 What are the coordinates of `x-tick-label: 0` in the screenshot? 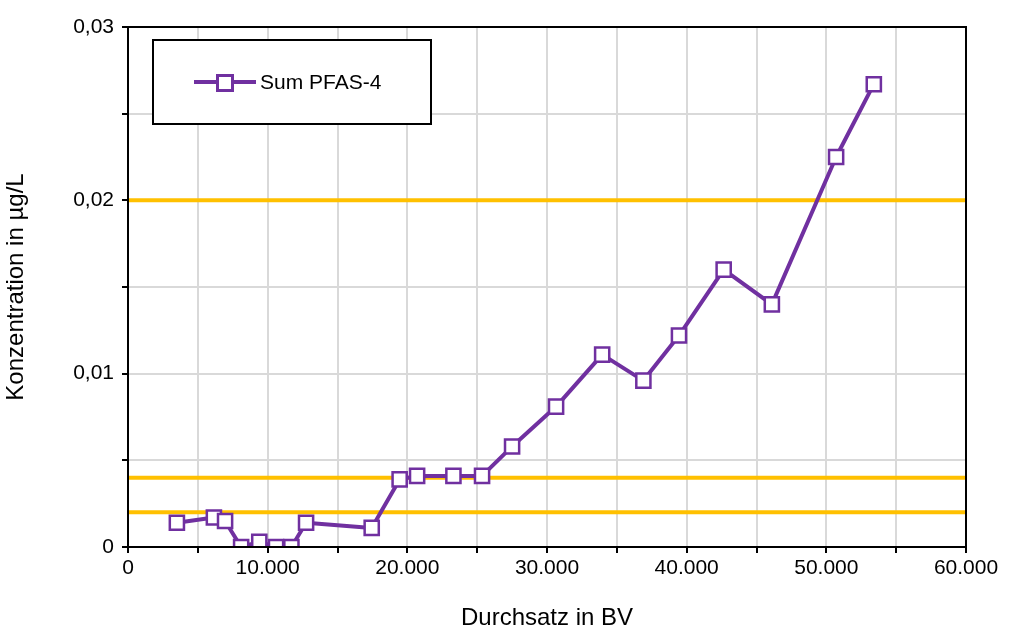 It's located at (128, 567).